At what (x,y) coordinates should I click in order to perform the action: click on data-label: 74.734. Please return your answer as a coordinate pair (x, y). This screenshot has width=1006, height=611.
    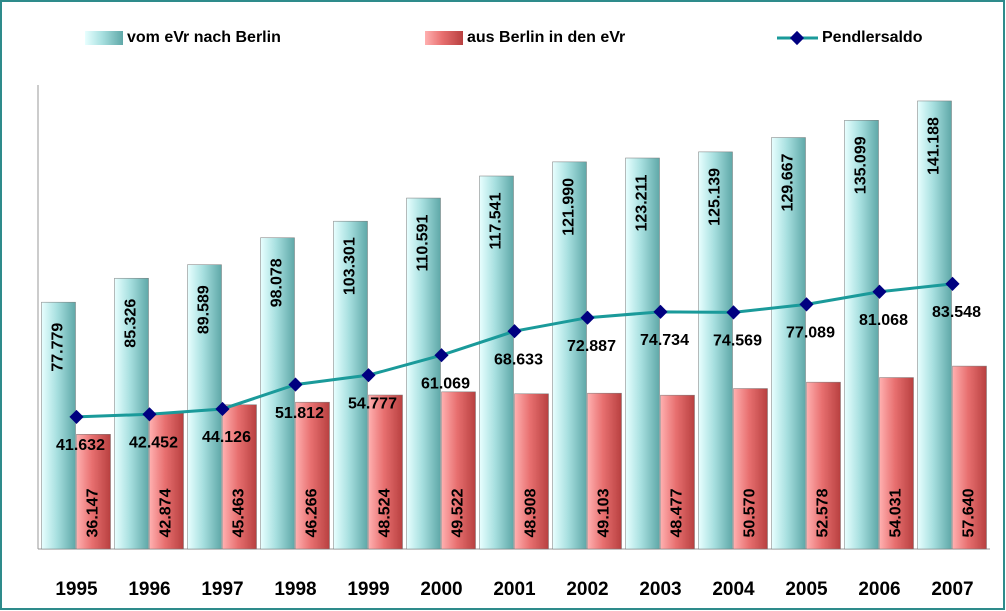
    Looking at the image, I should click on (664, 340).